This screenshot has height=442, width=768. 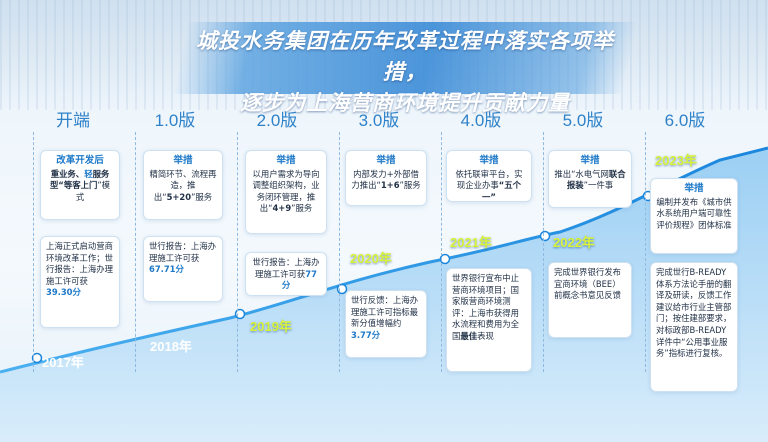 I want to click on year-label-2023: 2023年, so click(x=676, y=160).